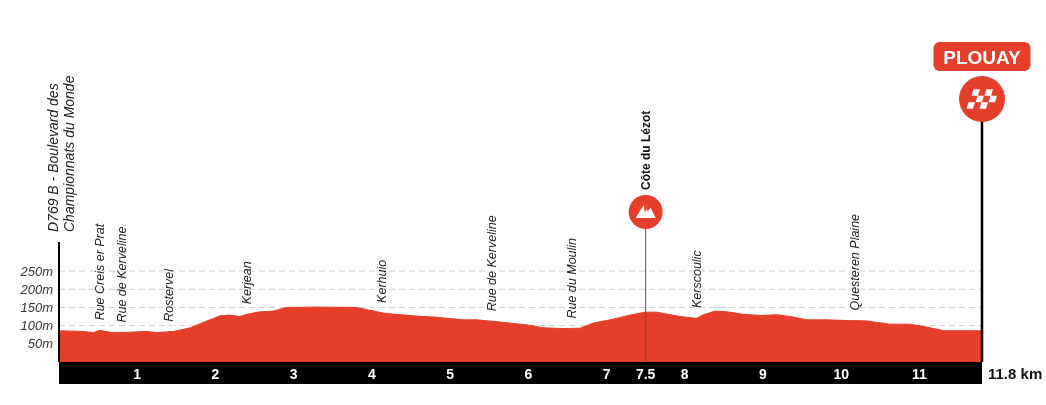 This screenshot has height=405, width=1046. Describe the element at coordinates (645, 374) in the screenshot. I see `x-tick-label: 7.5` at that location.